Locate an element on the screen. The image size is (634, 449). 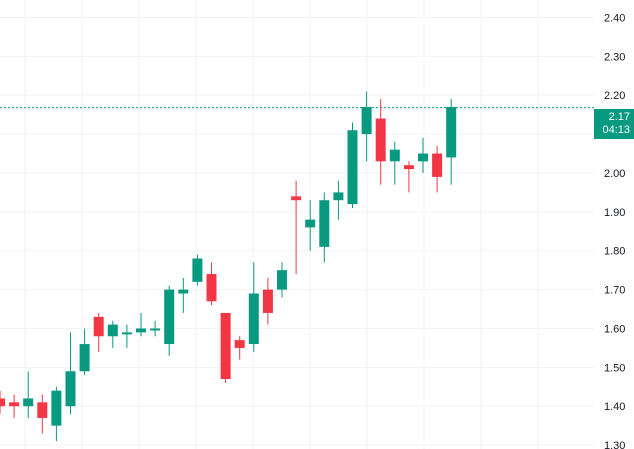
y-tick-label: 1.80 is located at coordinates (614, 252).